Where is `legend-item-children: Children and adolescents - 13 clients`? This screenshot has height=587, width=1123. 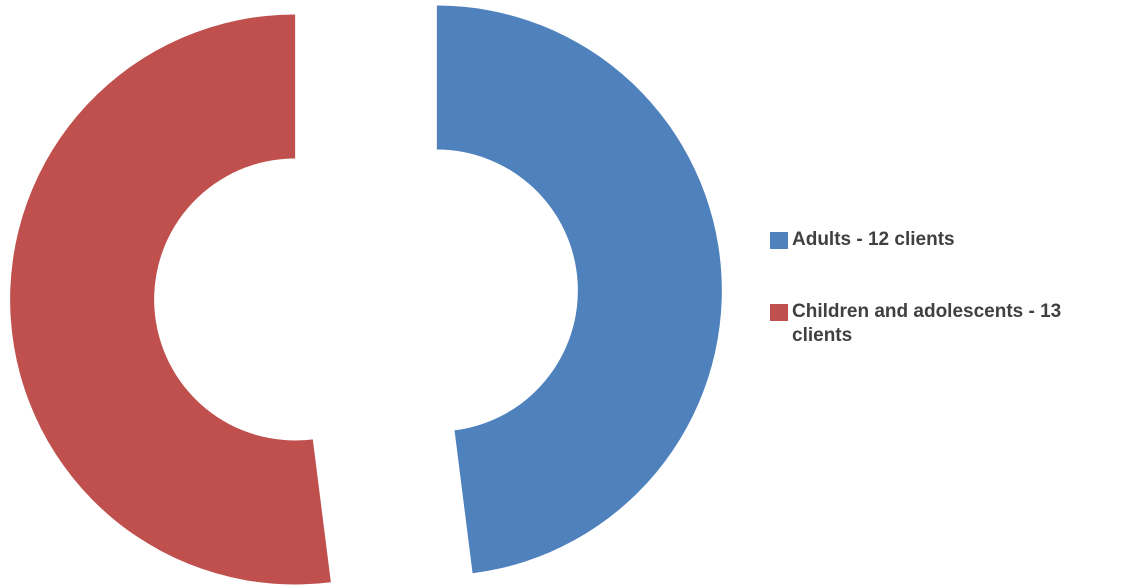
legend-item-children: Children and adolescents - 13 clients is located at coordinates (942, 324).